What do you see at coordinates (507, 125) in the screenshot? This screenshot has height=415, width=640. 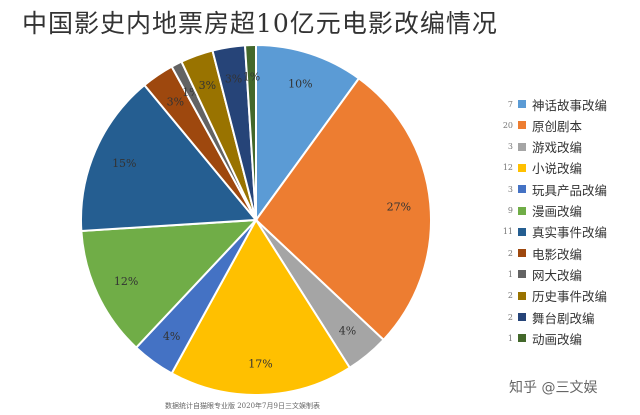 I see `legend-count: 20` at bounding box center [507, 125].